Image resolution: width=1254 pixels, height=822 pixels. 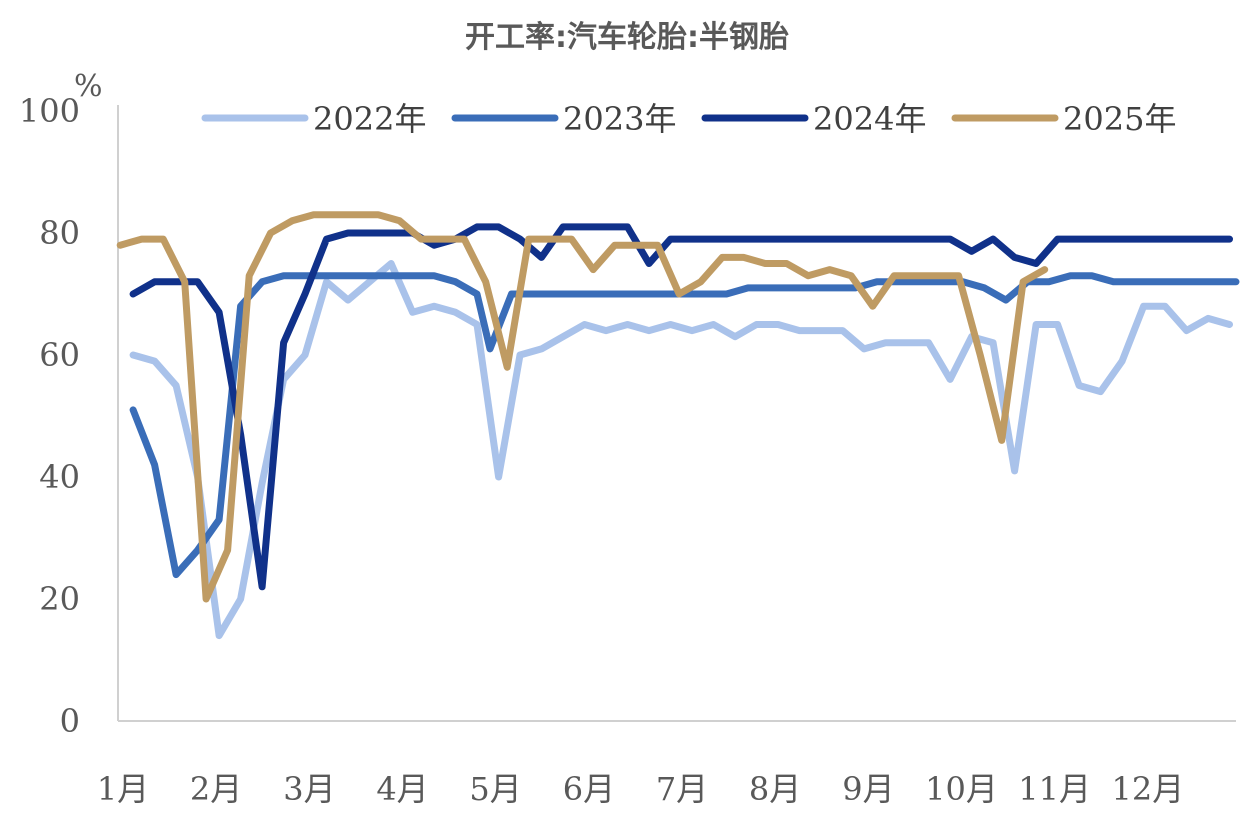 I want to click on legend-label: 2022年, so click(x=369, y=119).